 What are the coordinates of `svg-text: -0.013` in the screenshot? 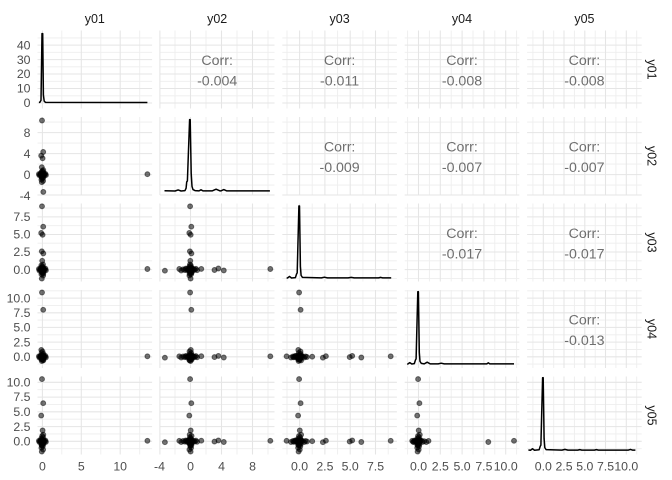 It's located at (584, 341).